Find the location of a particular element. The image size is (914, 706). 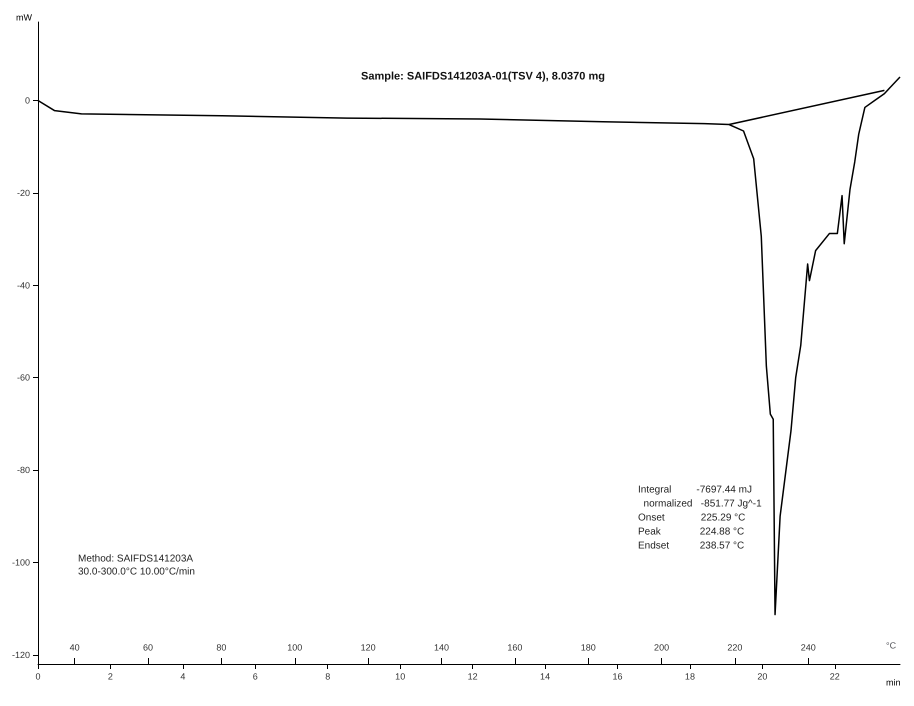

x-tick-label: 6 is located at coordinates (255, 677).